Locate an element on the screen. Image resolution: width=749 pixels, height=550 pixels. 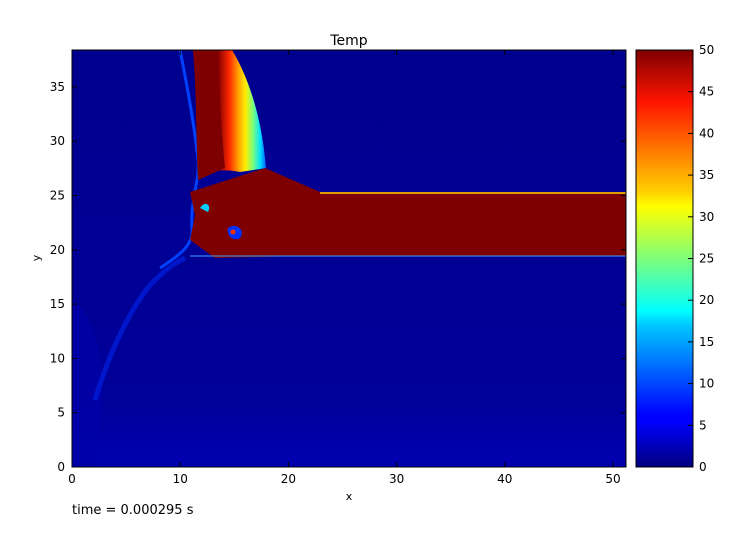
y-tick-label: 5 is located at coordinates (61, 413).